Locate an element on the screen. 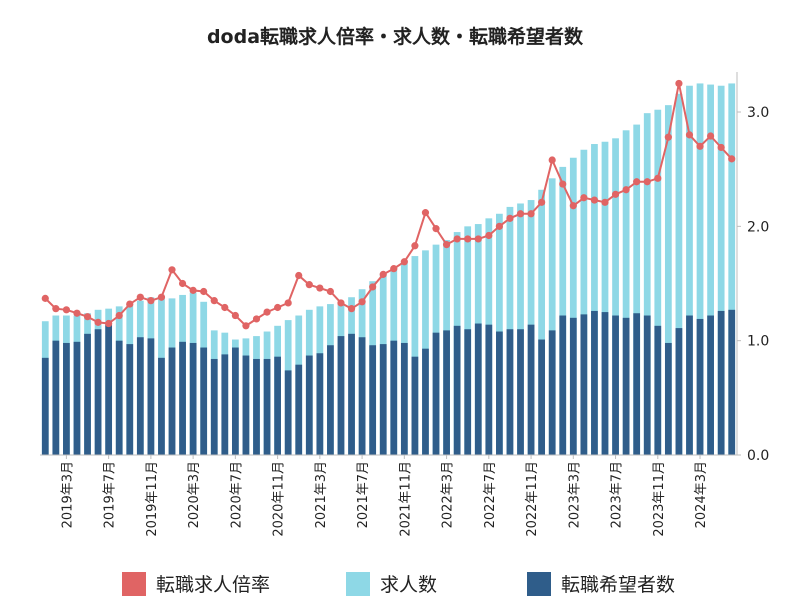 The width and height of the screenshot is (790, 613). legend-swatch-seekers is located at coordinates (539, 583).